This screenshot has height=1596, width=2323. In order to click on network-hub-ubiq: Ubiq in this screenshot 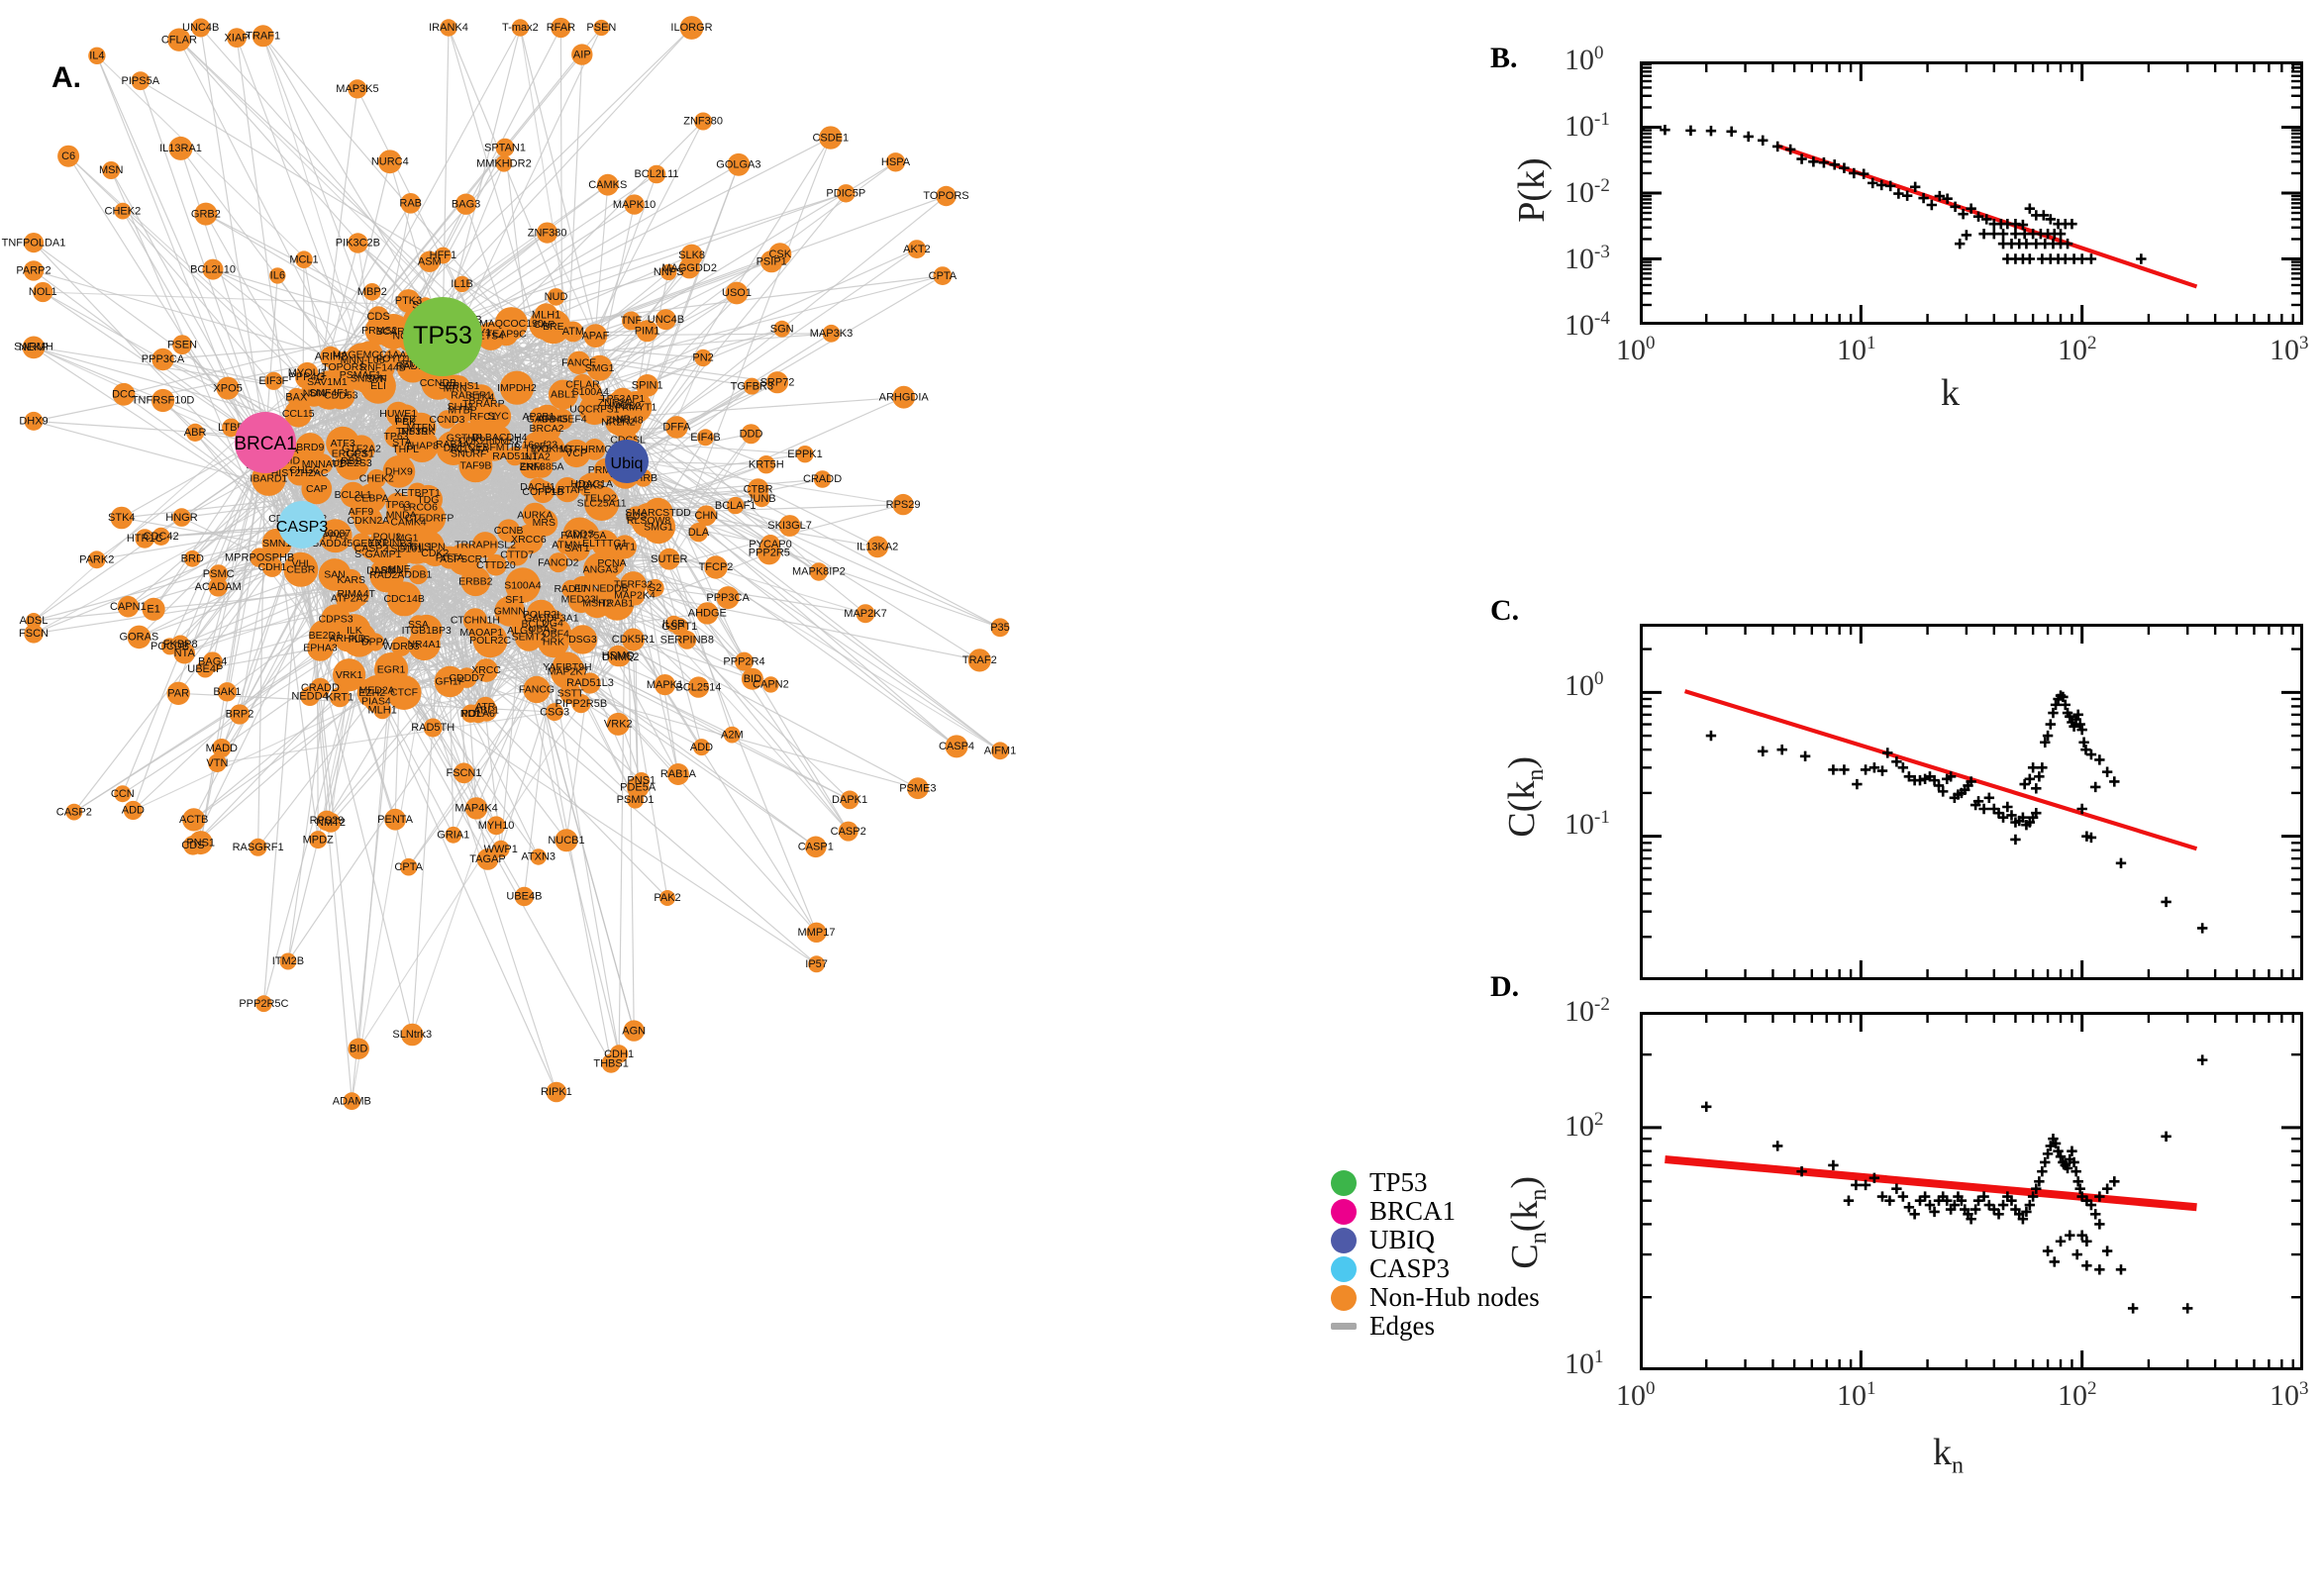, I will do `click(627, 461)`.